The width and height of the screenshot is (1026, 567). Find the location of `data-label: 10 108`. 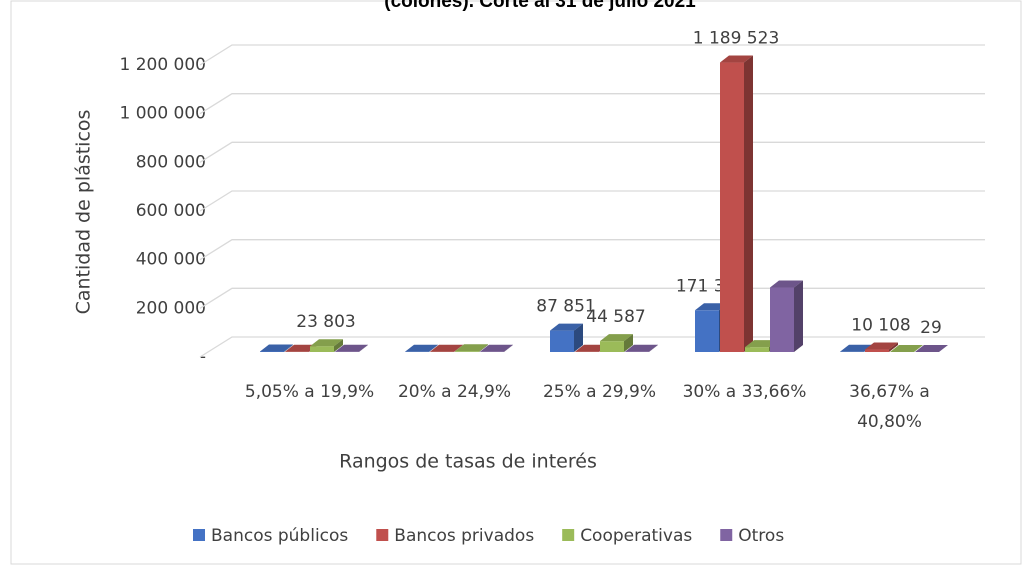

data-label: 10 108 is located at coordinates (880, 326).